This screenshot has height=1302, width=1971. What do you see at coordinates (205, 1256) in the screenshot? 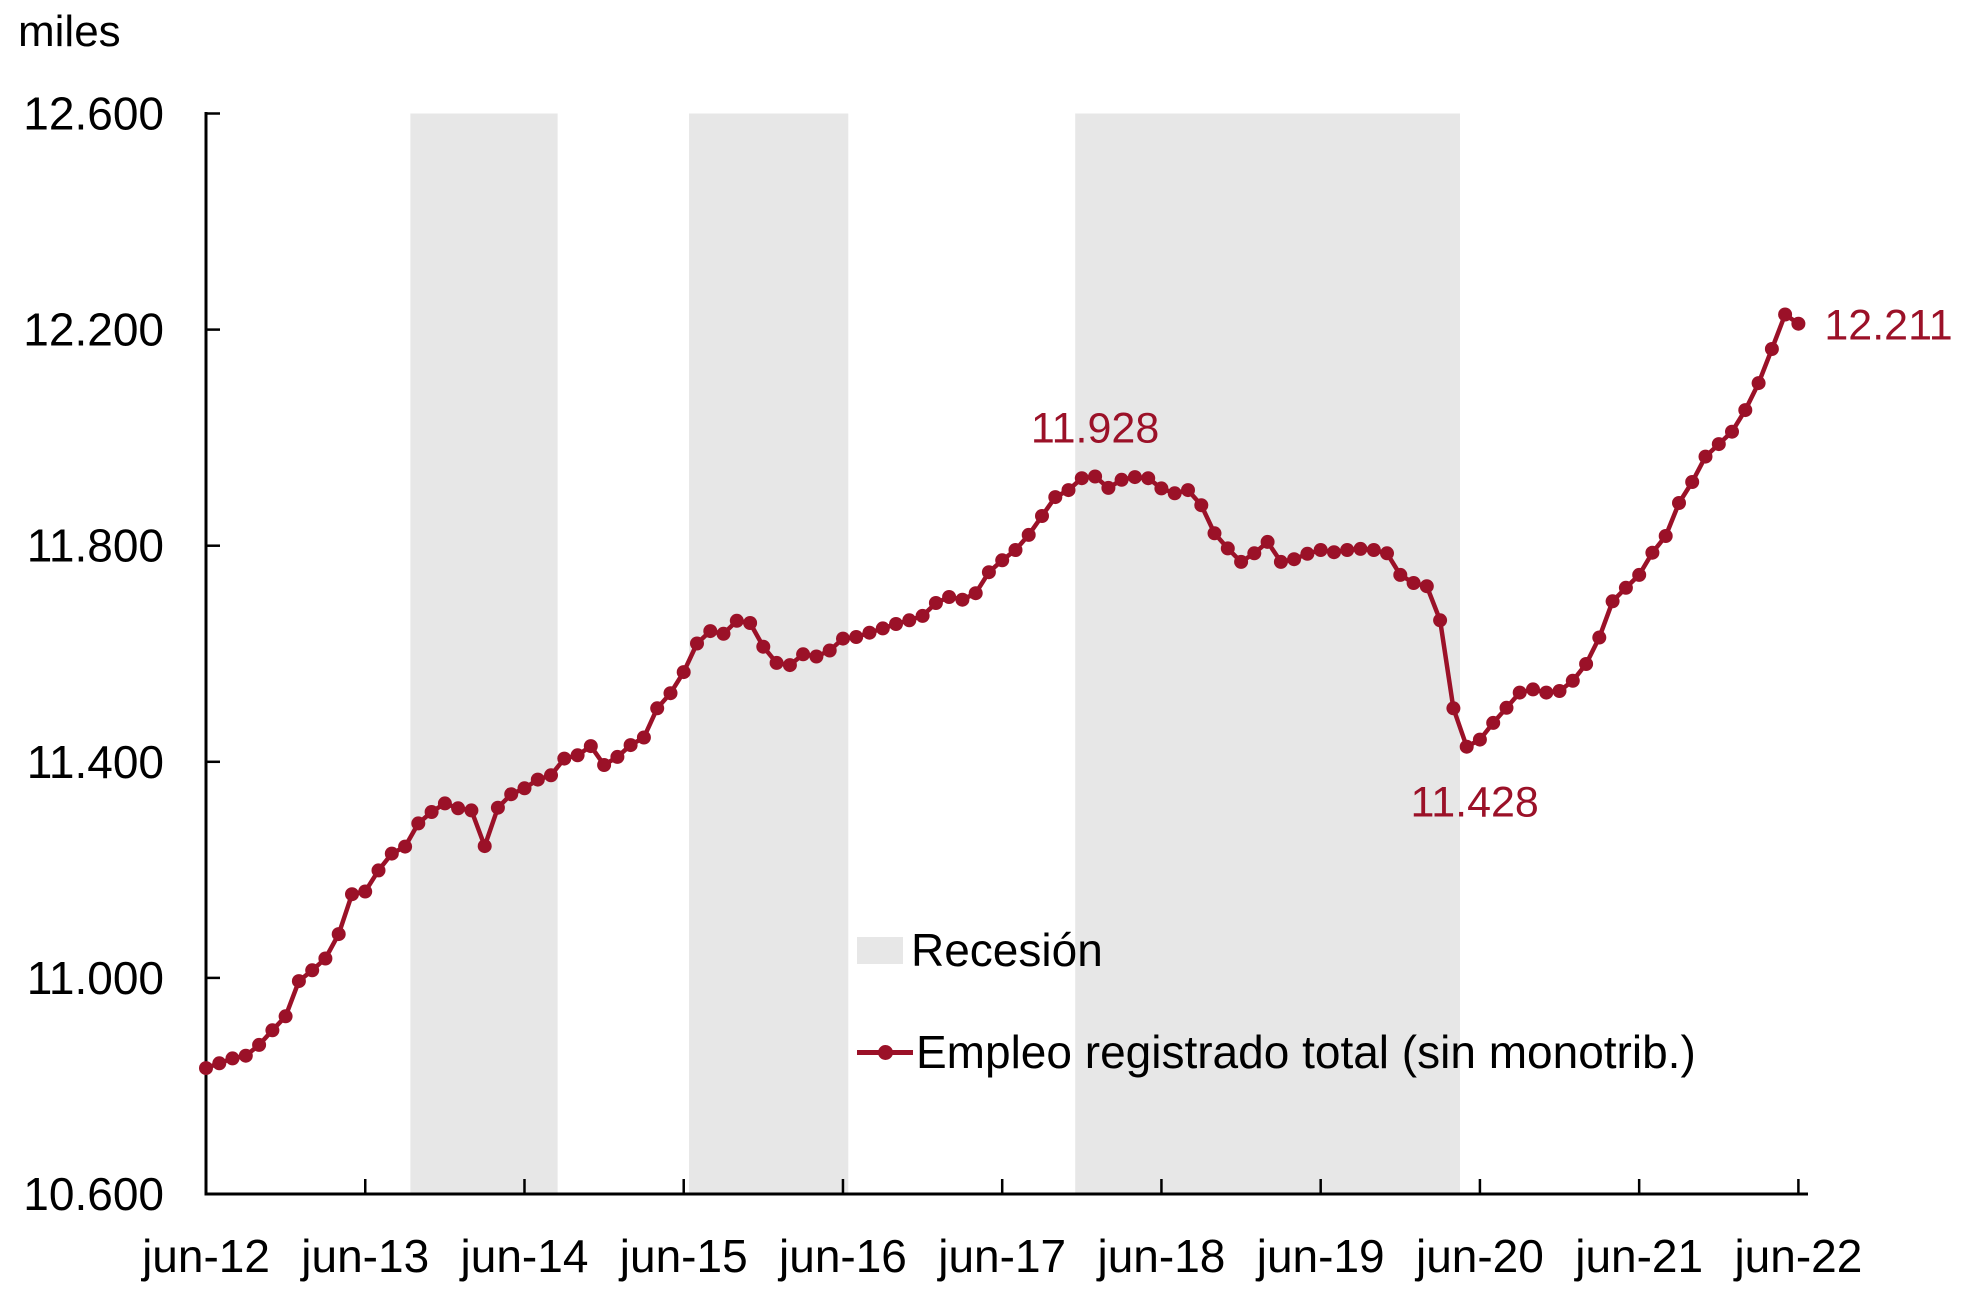
I see `x-axis-tick-label: jun-12` at bounding box center [205, 1256].